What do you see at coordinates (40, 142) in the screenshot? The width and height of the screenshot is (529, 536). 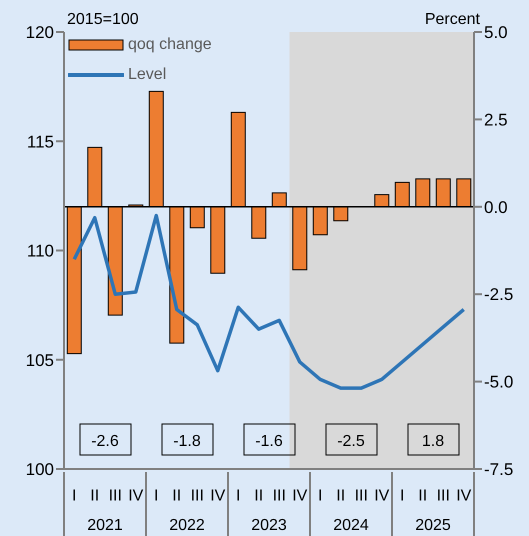 I see `y-tick-label: 115` at bounding box center [40, 142].